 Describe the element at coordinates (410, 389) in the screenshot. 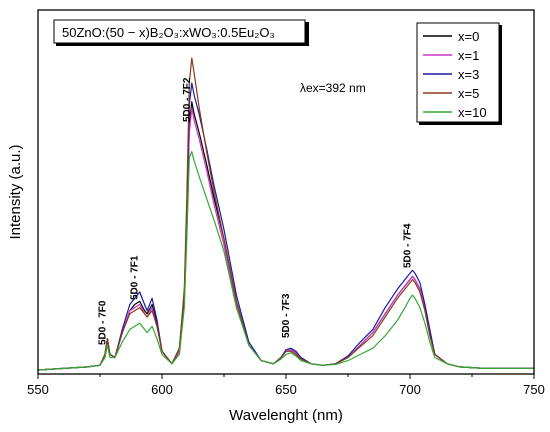

I see `x-tick-label: 700` at that location.